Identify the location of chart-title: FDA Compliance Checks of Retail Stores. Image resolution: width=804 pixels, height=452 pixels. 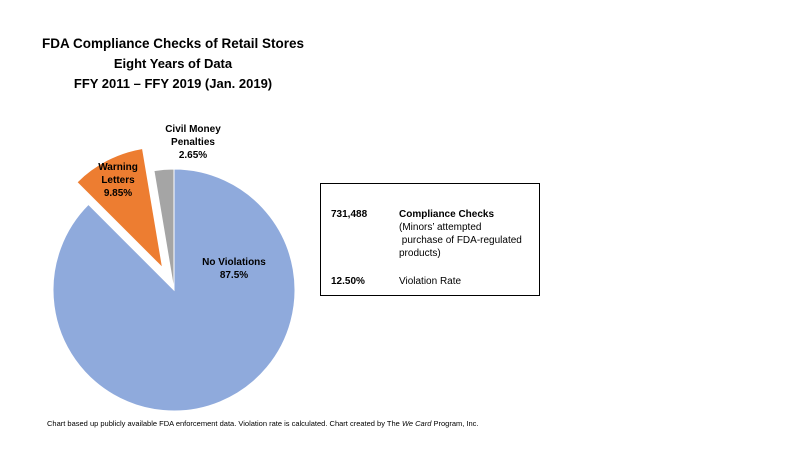
(173, 43).